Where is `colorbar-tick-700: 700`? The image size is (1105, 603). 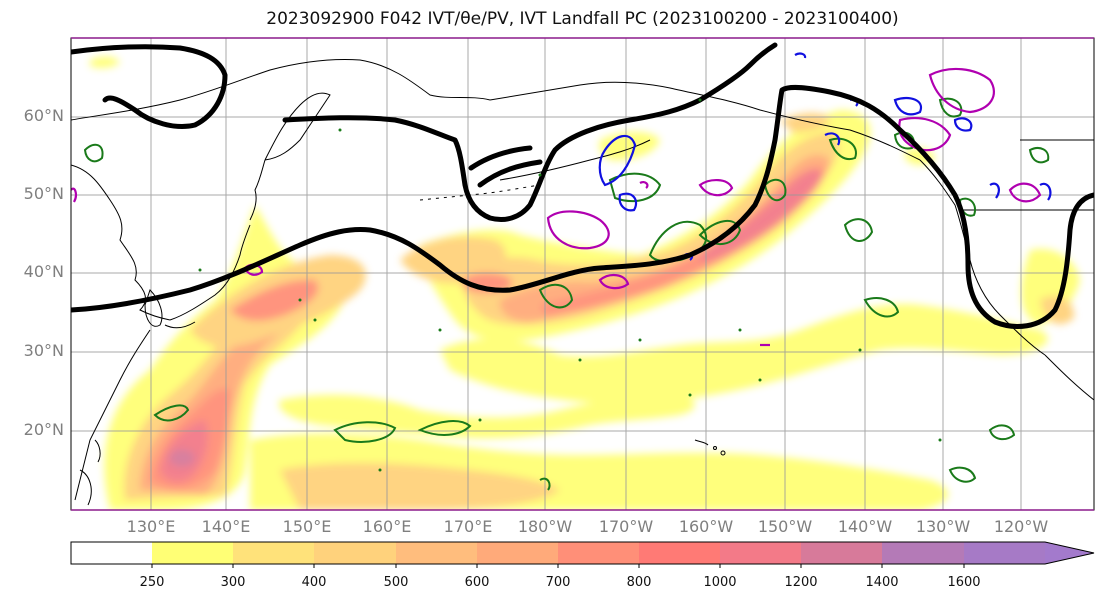
colorbar-tick-700: 700 is located at coordinates (558, 582).